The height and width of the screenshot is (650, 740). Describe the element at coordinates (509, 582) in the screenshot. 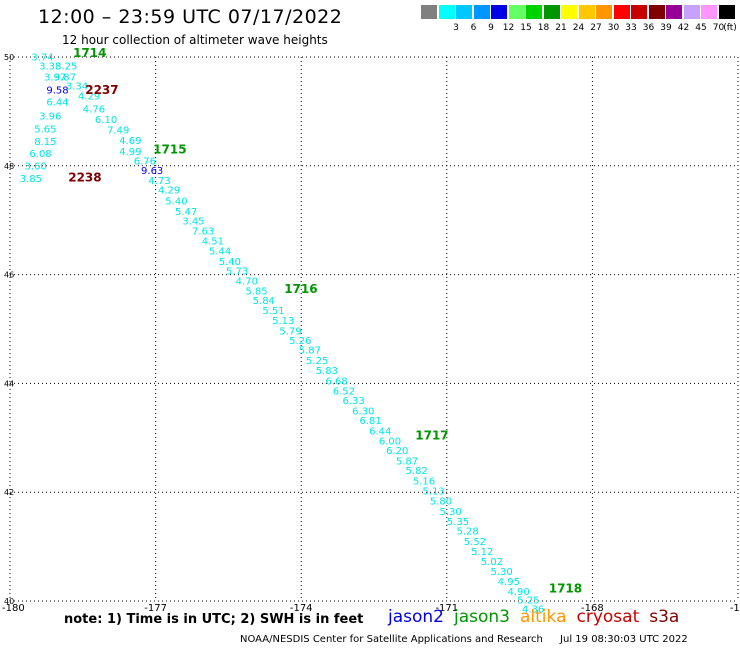

I see `swh-value: 4.95` at that location.